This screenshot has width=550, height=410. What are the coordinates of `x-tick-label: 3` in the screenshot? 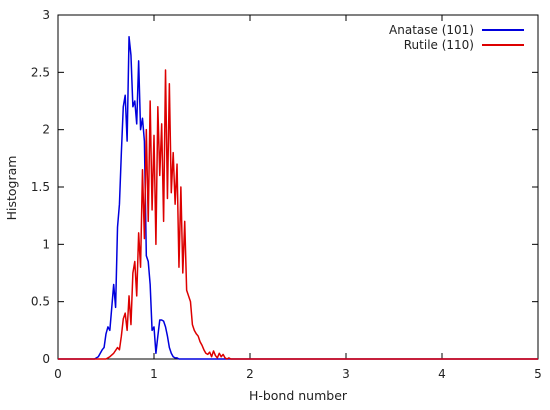 It's located at (346, 374).